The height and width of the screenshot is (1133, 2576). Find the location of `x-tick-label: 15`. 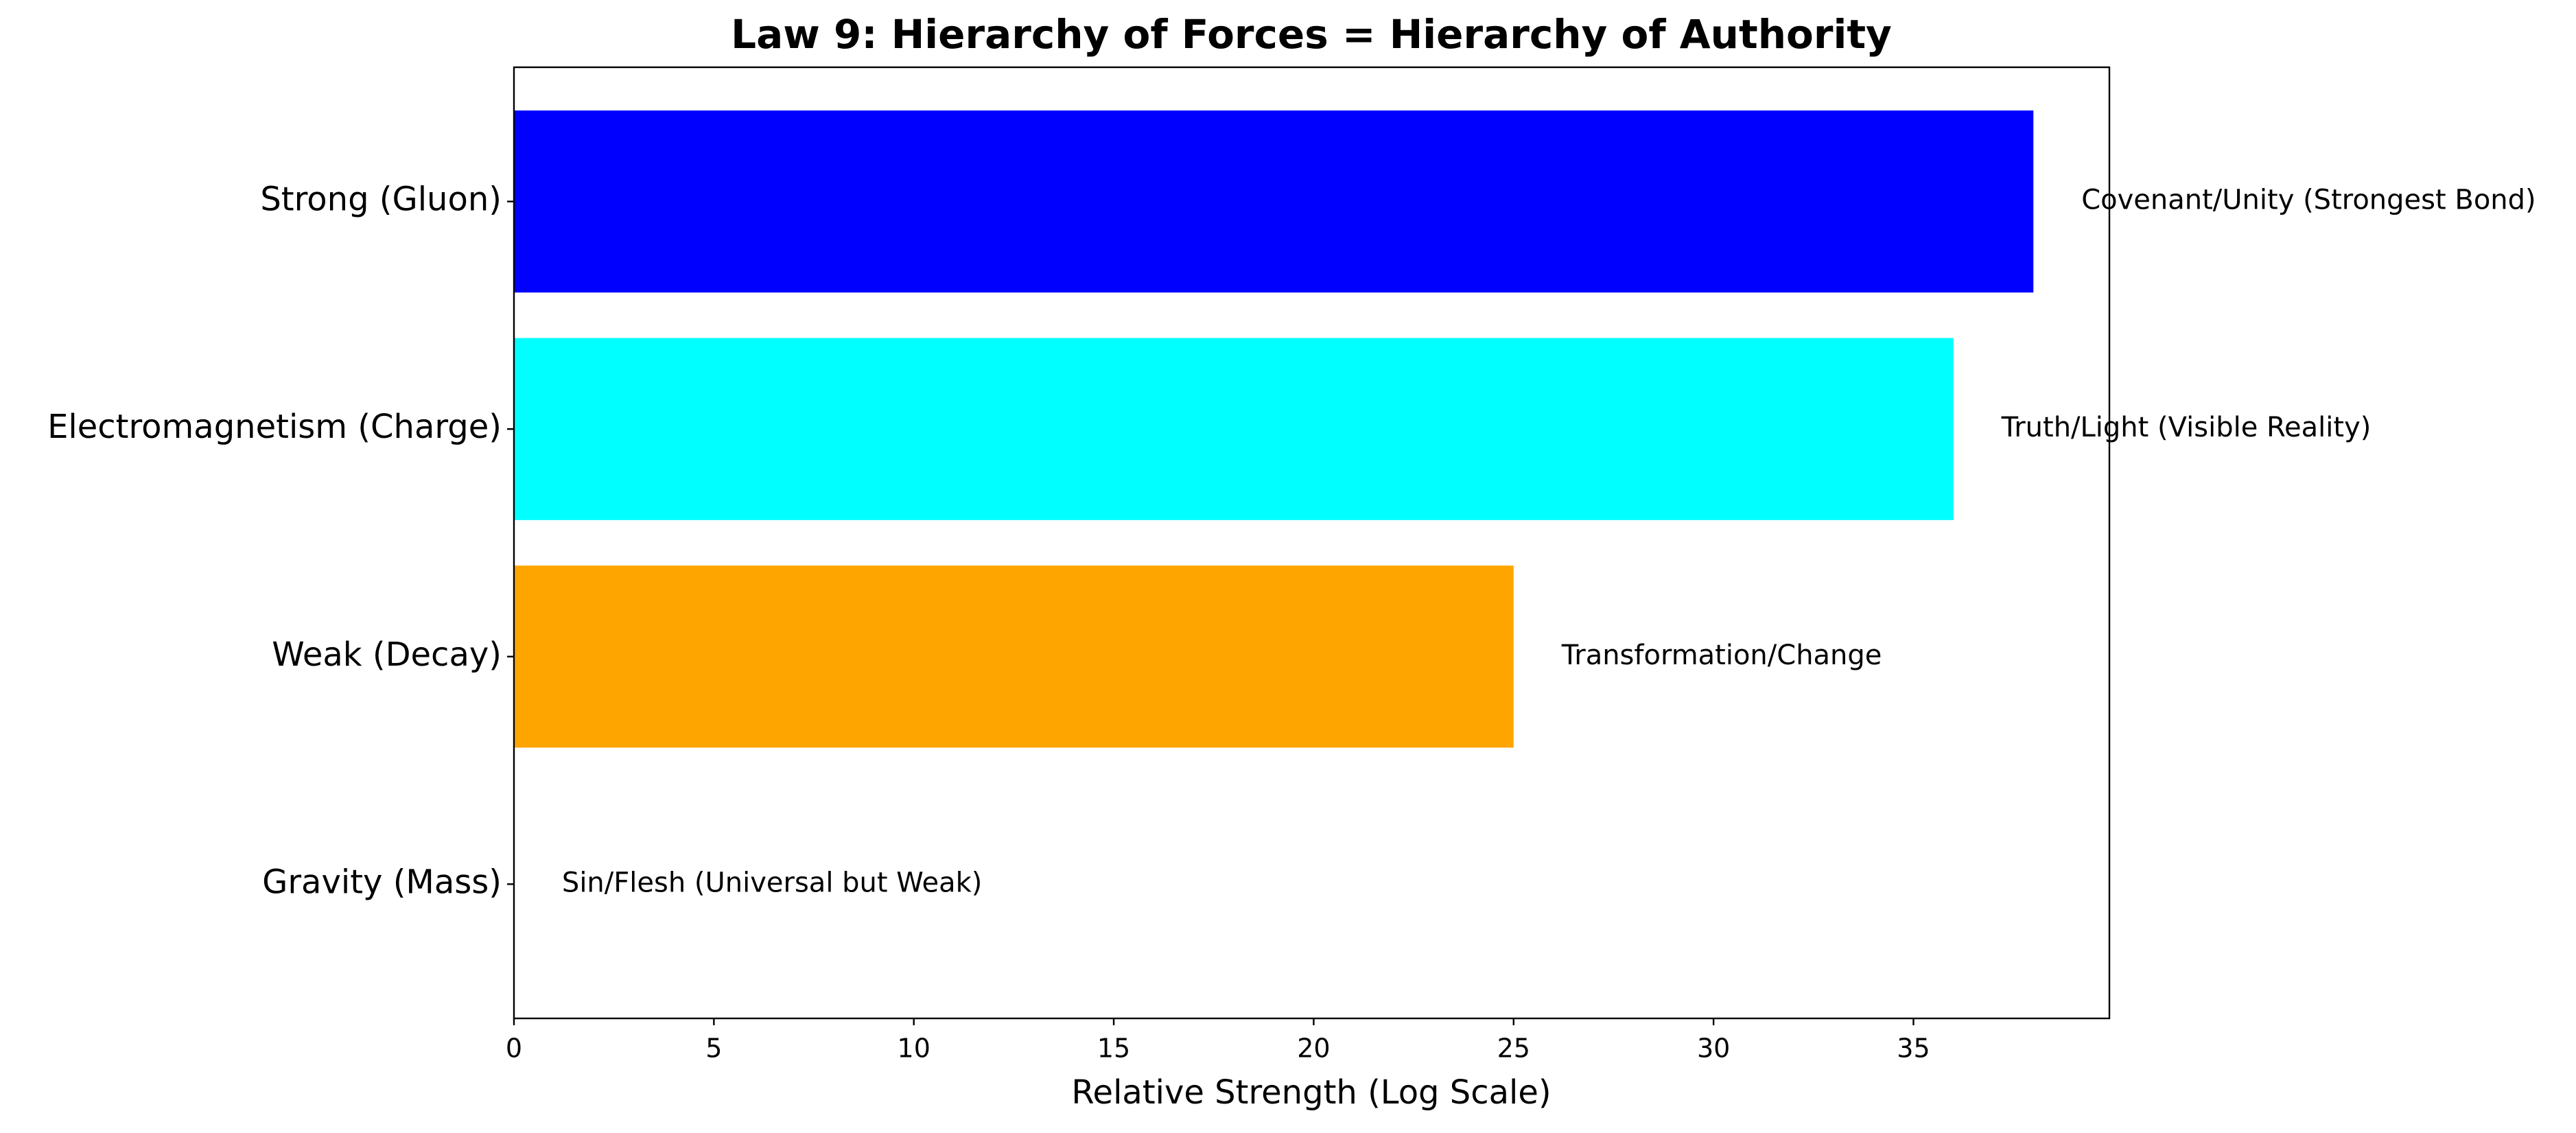

x-tick-label: 15 is located at coordinates (1113, 1048).